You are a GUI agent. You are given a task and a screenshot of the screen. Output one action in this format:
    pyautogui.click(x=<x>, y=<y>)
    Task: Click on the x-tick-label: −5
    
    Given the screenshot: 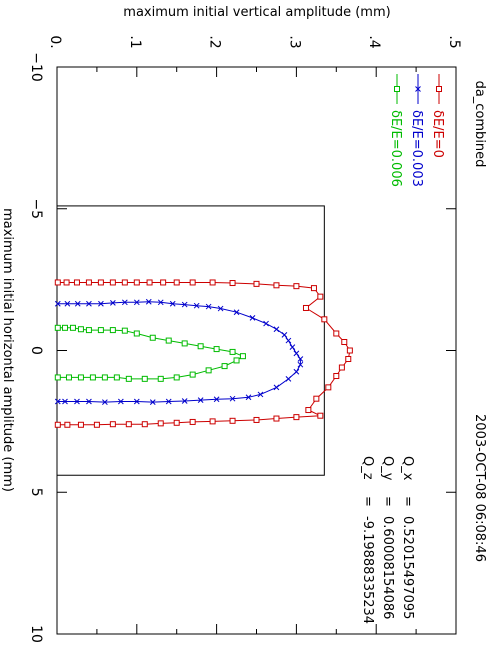 What is the action you would take?
    pyautogui.click(x=36, y=208)
    